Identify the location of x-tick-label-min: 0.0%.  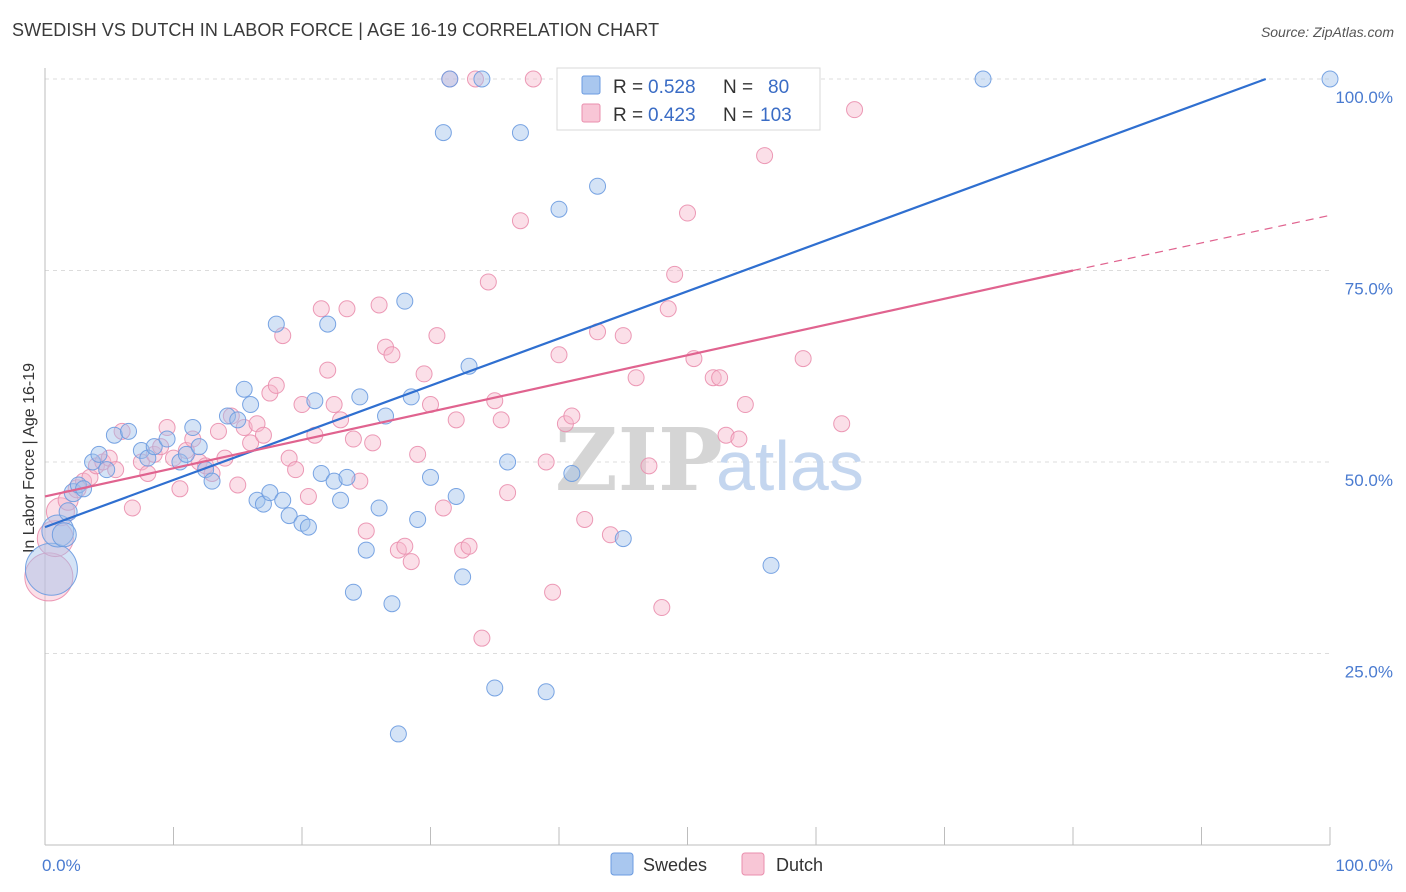
(61, 865).